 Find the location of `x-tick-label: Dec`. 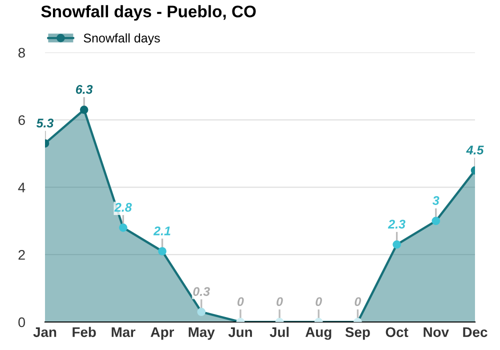

x-tick-label: Dec is located at coordinates (475, 332).